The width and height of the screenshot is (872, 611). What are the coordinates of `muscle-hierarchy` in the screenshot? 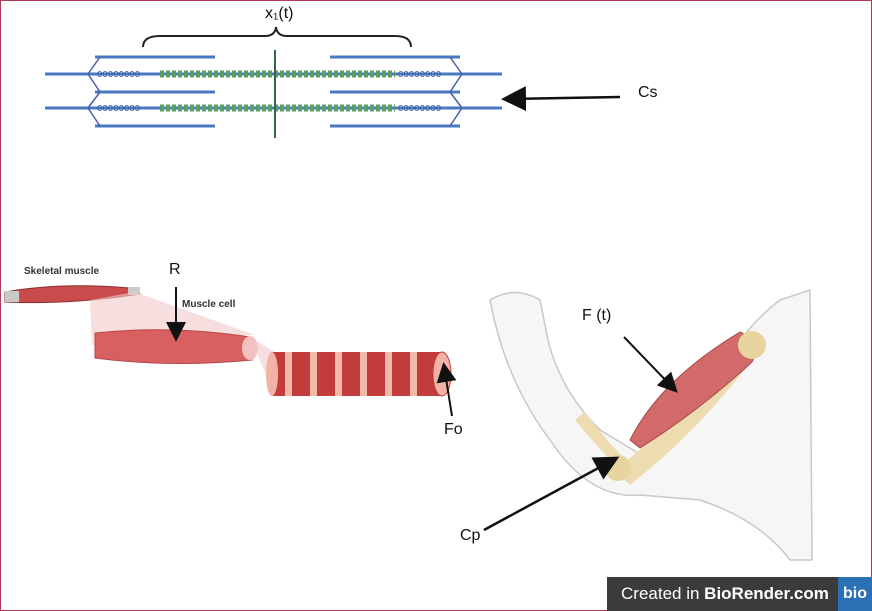 It's located at (230, 351).